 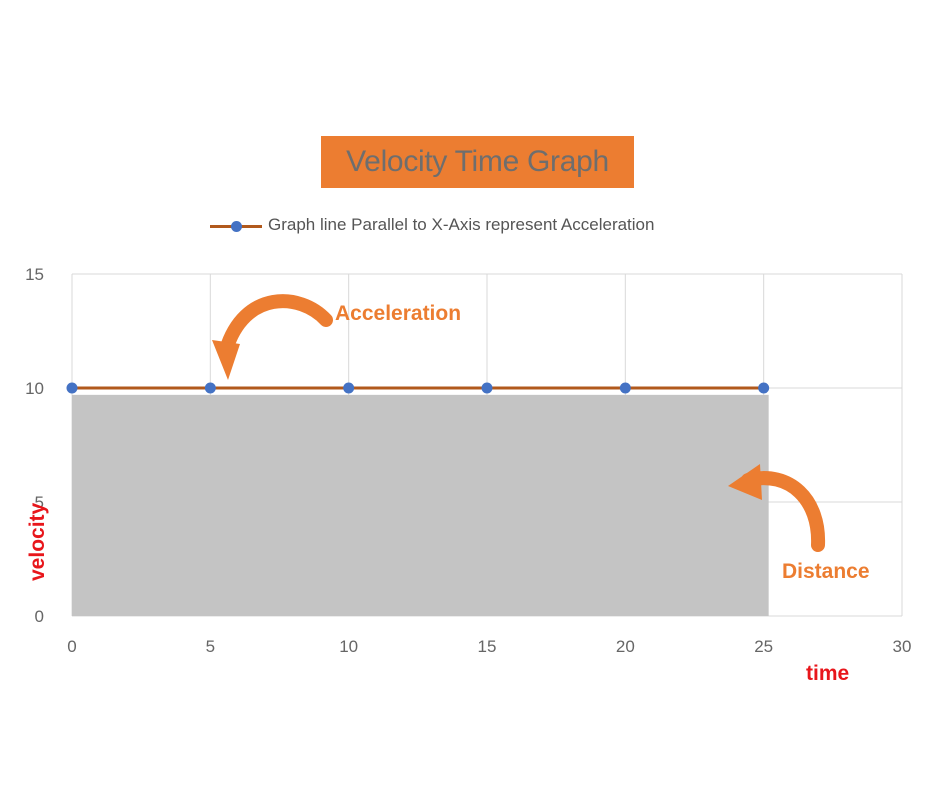 What do you see at coordinates (34, 388) in the screenshot?
I see `y-tick-label: 10` at bounding box center [34, 388].